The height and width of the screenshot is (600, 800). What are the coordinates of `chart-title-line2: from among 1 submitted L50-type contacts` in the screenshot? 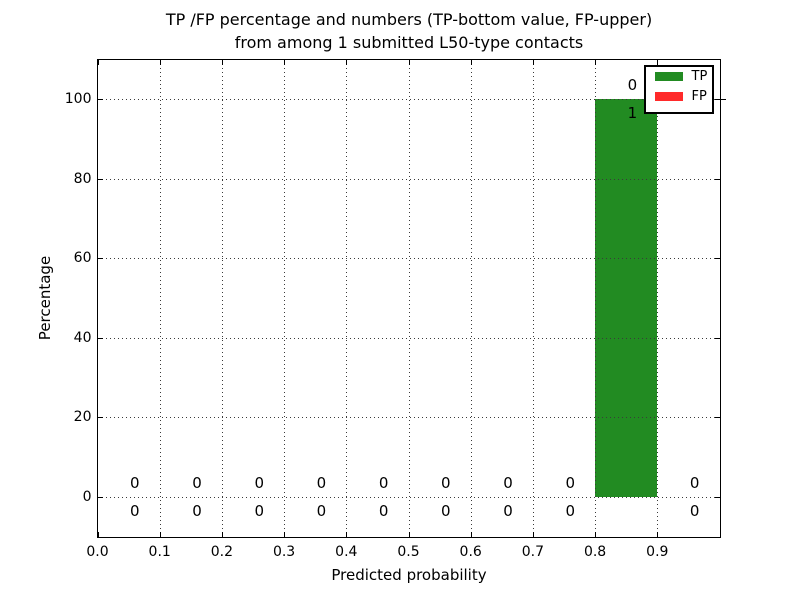 It's located at (409, 42).